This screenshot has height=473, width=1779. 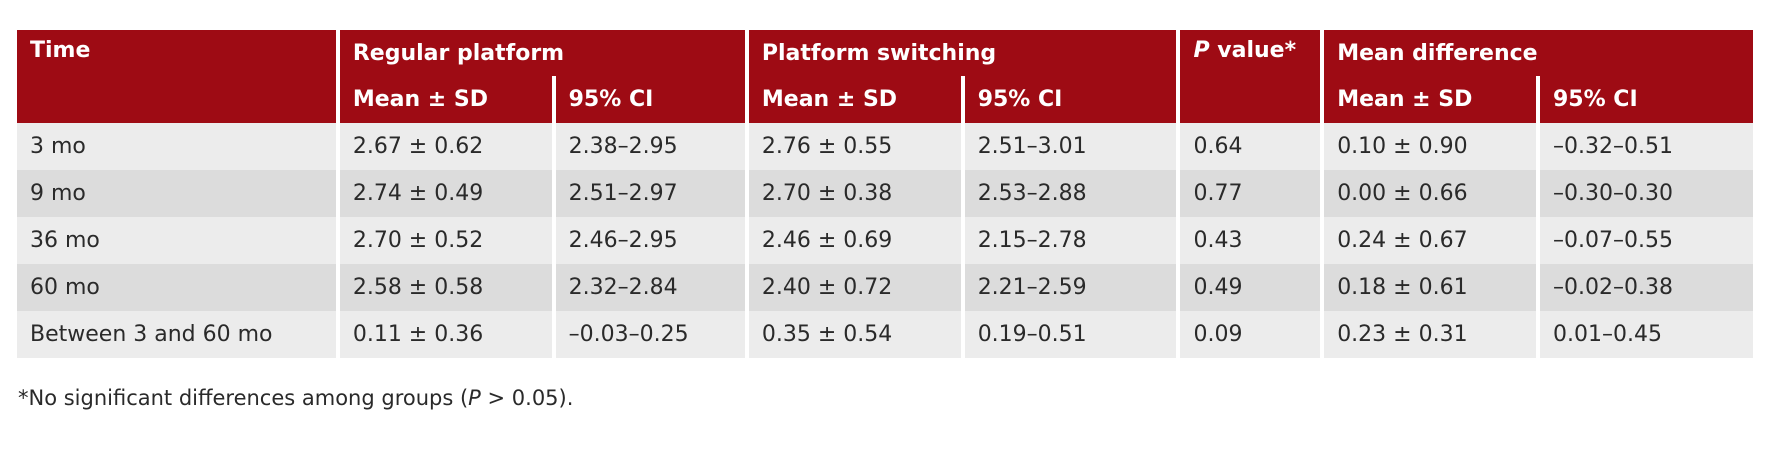 What do you see at coordinates (1538, 53) in the screenshot?
I see `header-mean-difference: Mean difference` at bounding box center [1538, 53].